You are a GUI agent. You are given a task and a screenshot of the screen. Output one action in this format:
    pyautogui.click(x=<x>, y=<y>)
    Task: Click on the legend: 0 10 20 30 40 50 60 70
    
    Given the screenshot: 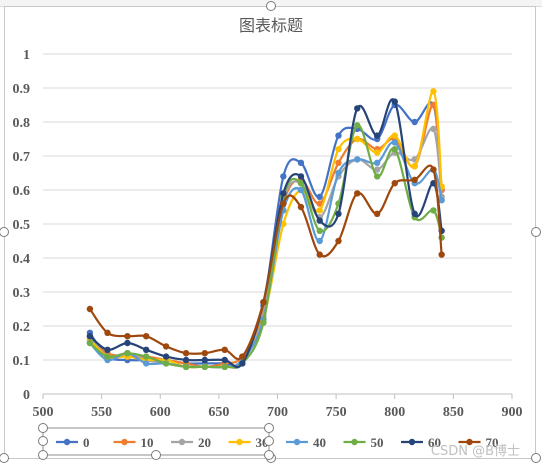 What is the action you would take?
    pyautogui.click(x=270, y=441)
    